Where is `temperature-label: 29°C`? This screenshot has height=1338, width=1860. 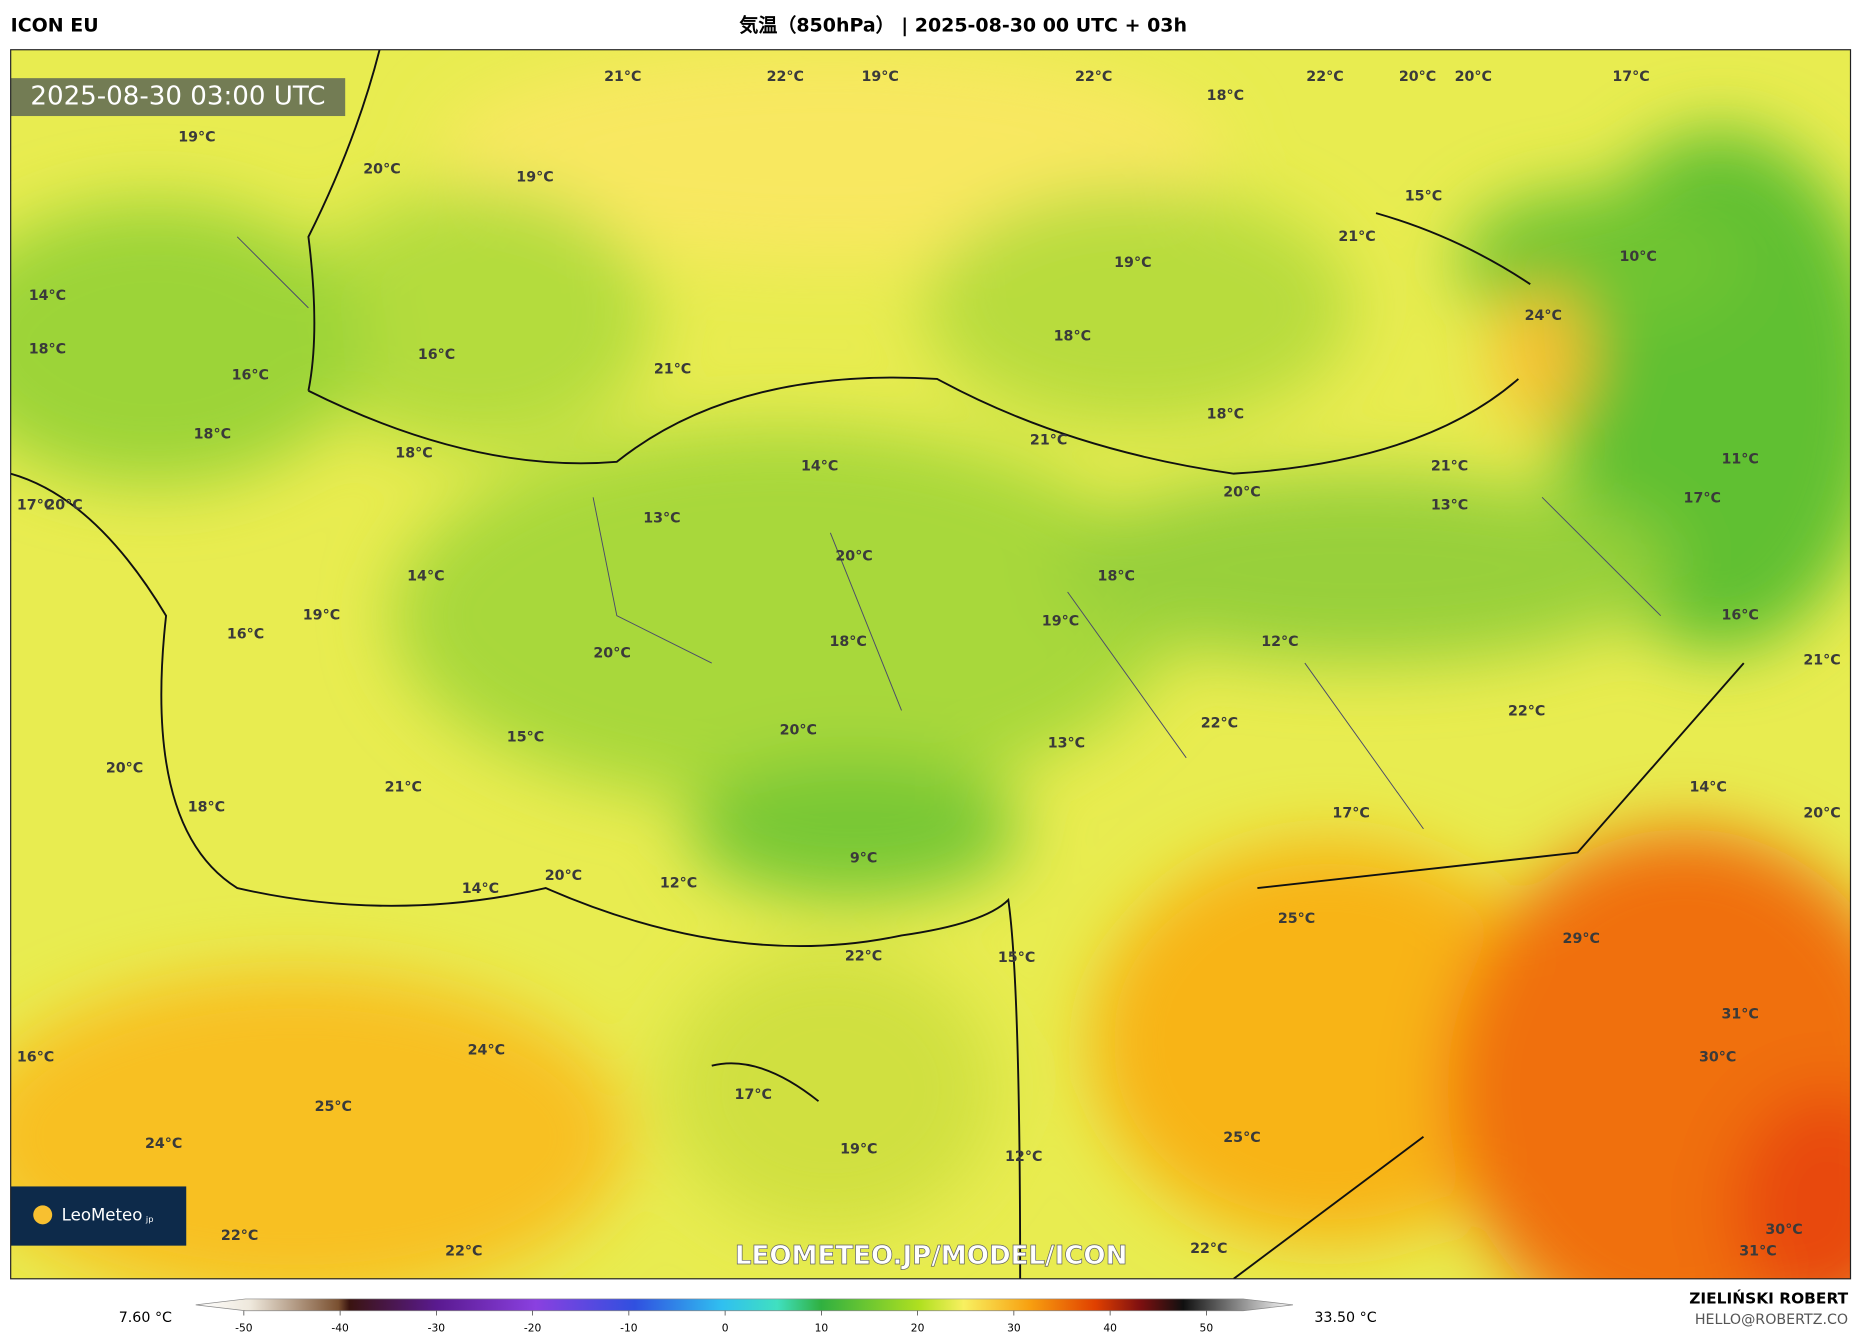 temperature-label: 29°C is located at coordinates (1581, 939).